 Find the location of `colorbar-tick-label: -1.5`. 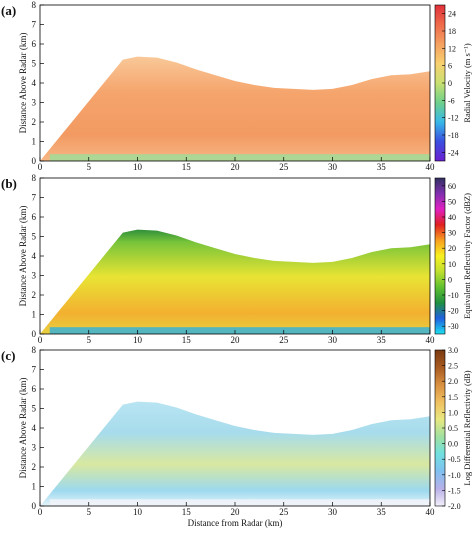

colorbar-tick-label: -1.5 is located at coordinates (454, 490).